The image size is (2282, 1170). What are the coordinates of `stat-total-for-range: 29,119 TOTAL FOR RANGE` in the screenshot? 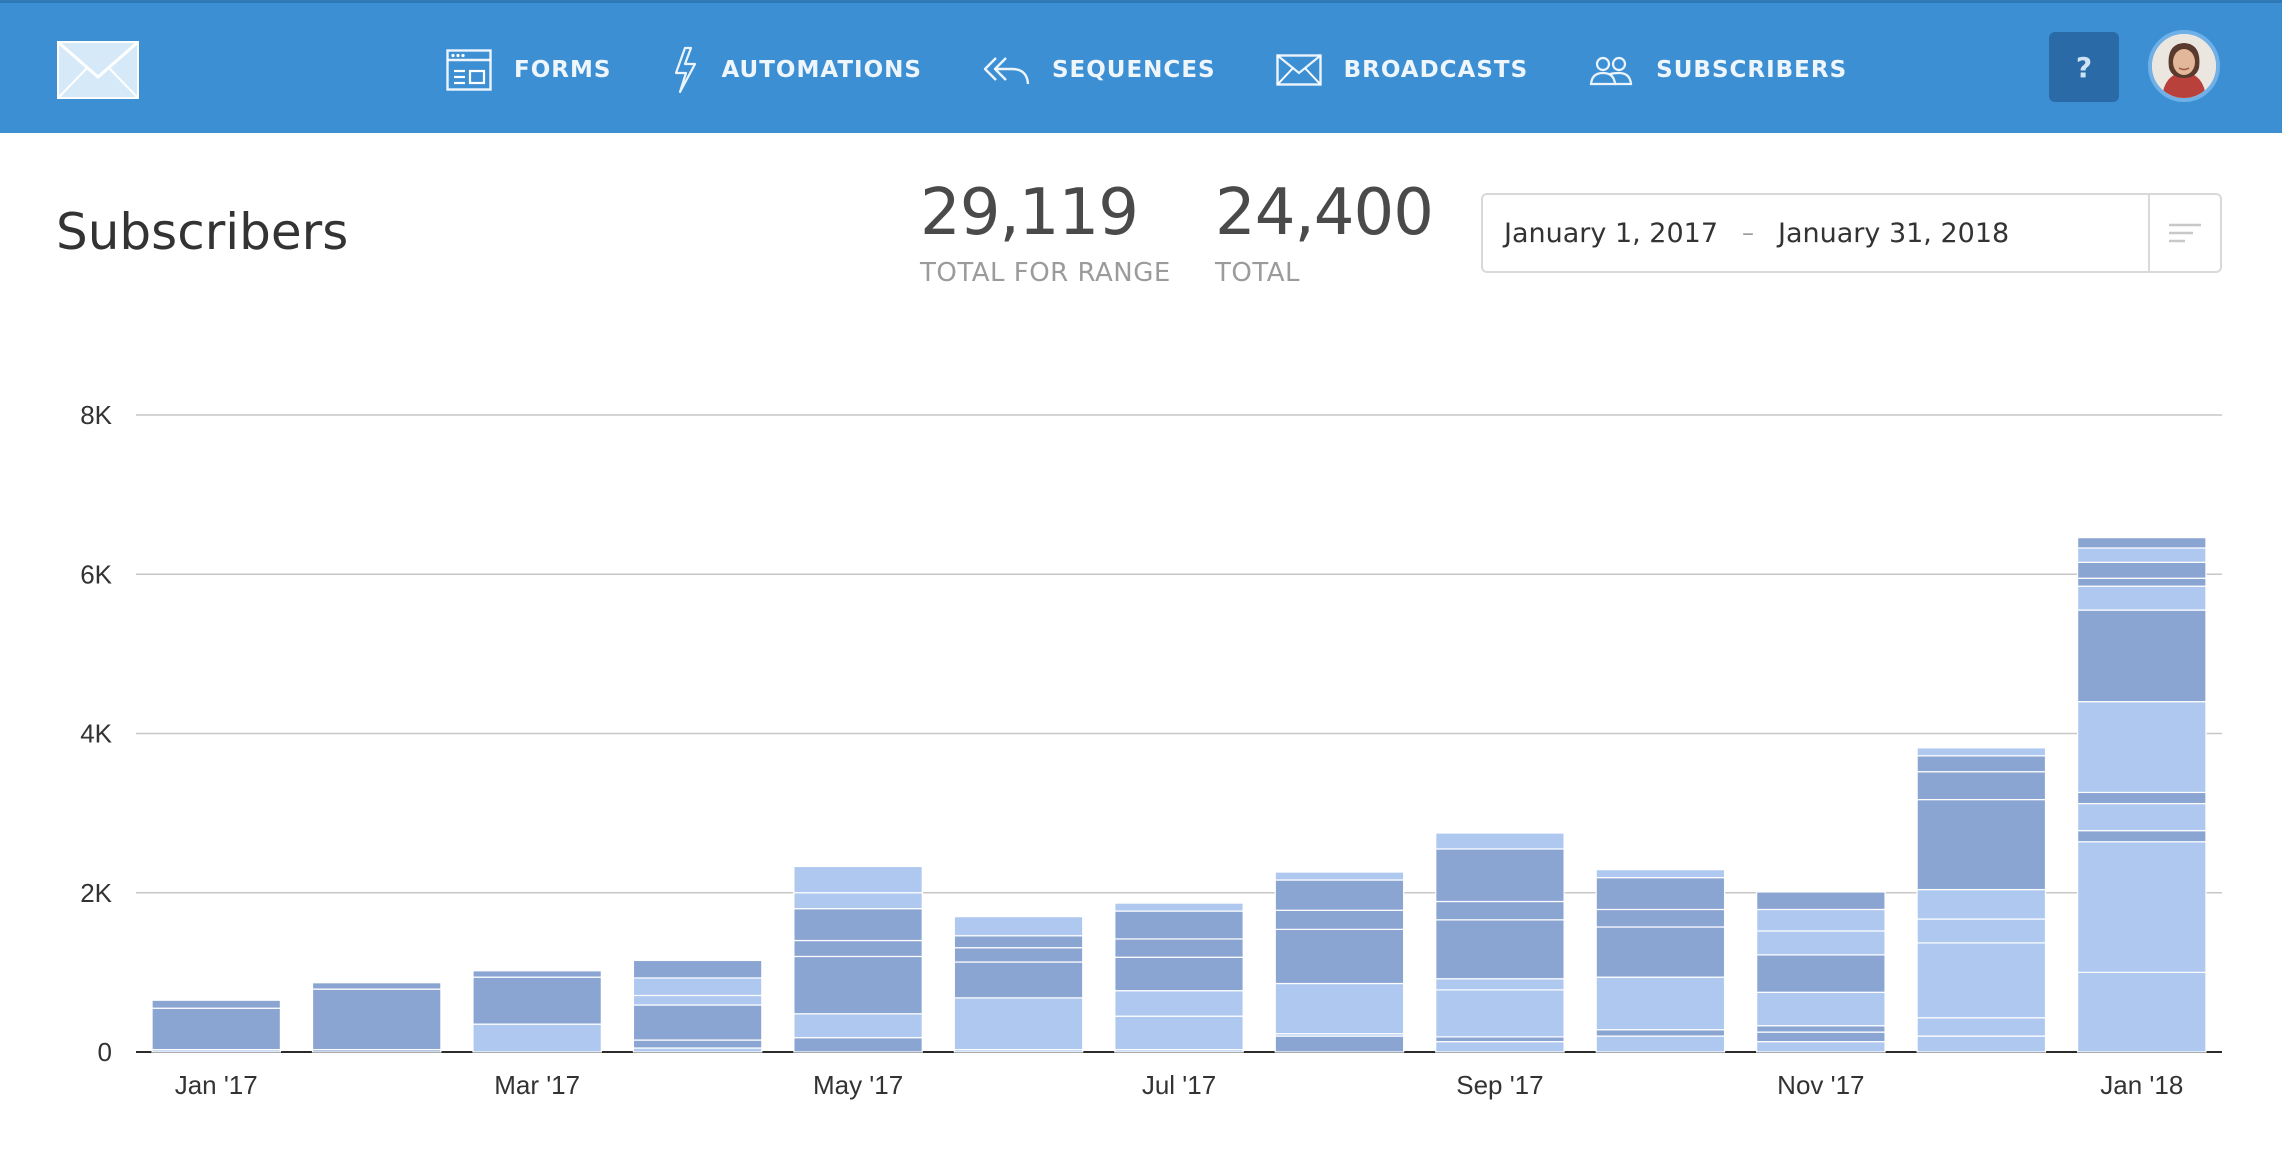 It's located at (1045, 232).